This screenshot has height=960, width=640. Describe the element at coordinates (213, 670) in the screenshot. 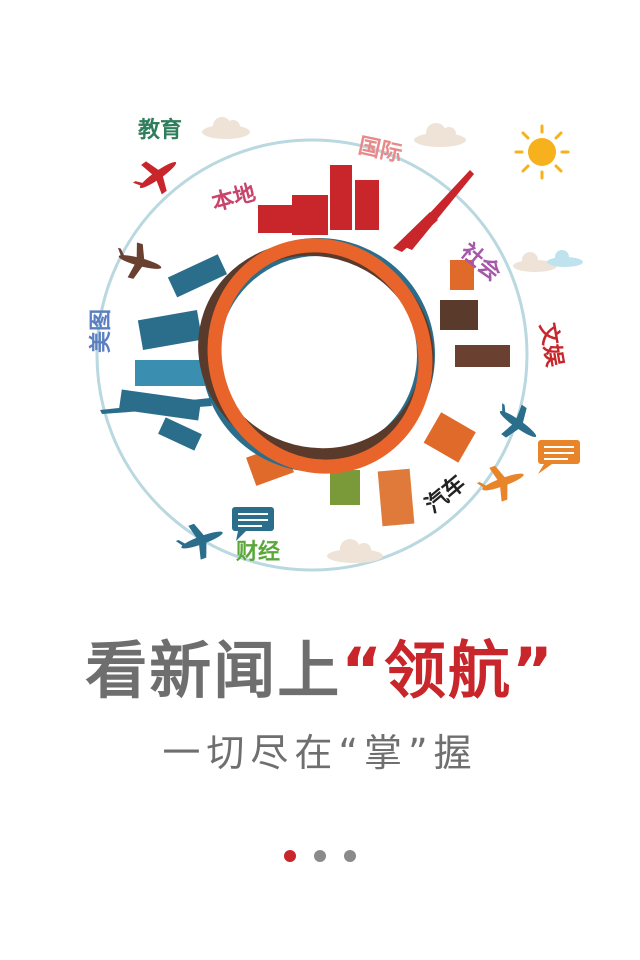

I see `headline-main: 看新闻上` at that location.